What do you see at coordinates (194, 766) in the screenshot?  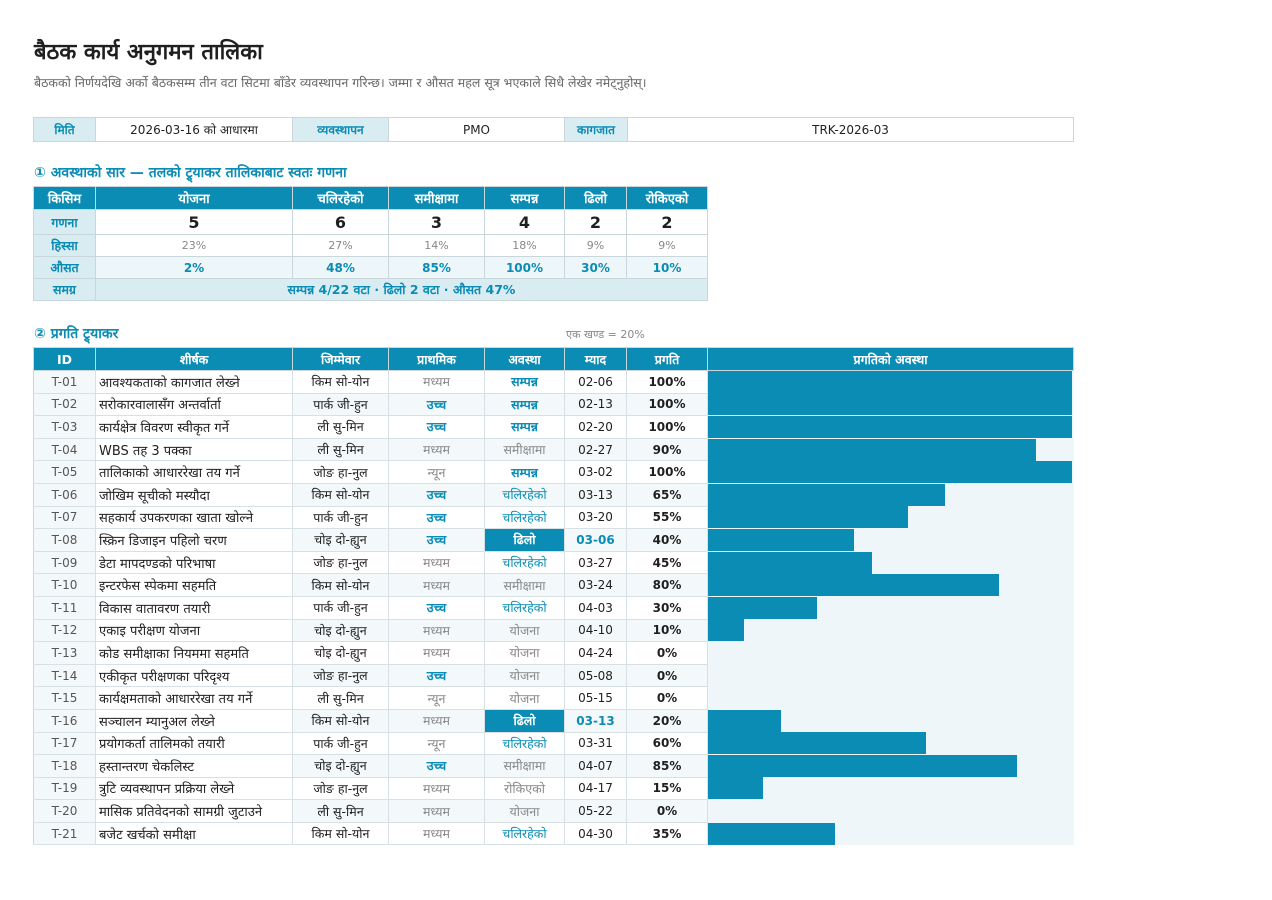 I see `task-title: हस्तान्तरण चेकलिस्ट` at bounding box center [194, 766].